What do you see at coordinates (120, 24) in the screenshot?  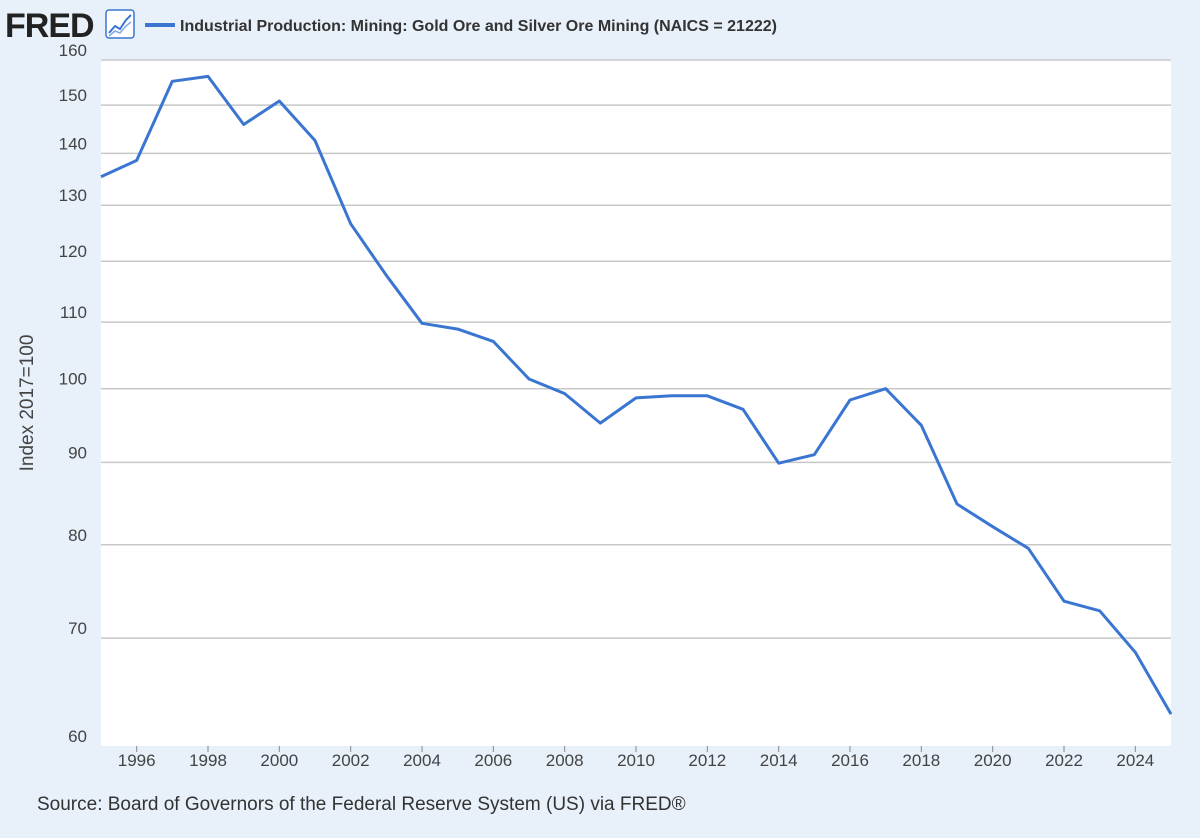 I see `line-chart-icon` at bounding box center [120, 24].